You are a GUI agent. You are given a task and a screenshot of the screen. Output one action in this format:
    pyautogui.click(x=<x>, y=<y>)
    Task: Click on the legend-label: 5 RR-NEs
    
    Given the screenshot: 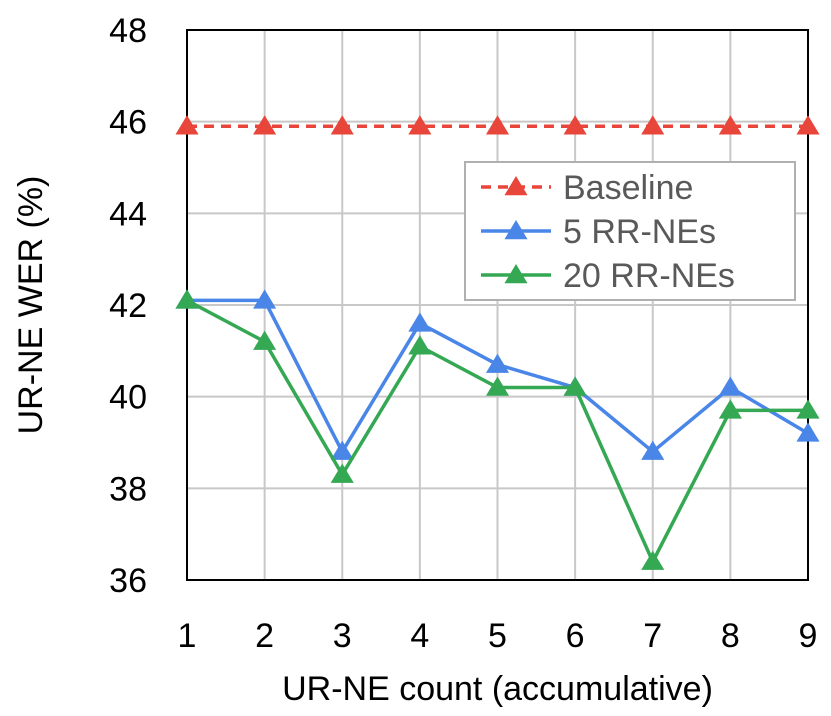 What is the action you would take?
    pyautogui.click(x=639, y=232)
    